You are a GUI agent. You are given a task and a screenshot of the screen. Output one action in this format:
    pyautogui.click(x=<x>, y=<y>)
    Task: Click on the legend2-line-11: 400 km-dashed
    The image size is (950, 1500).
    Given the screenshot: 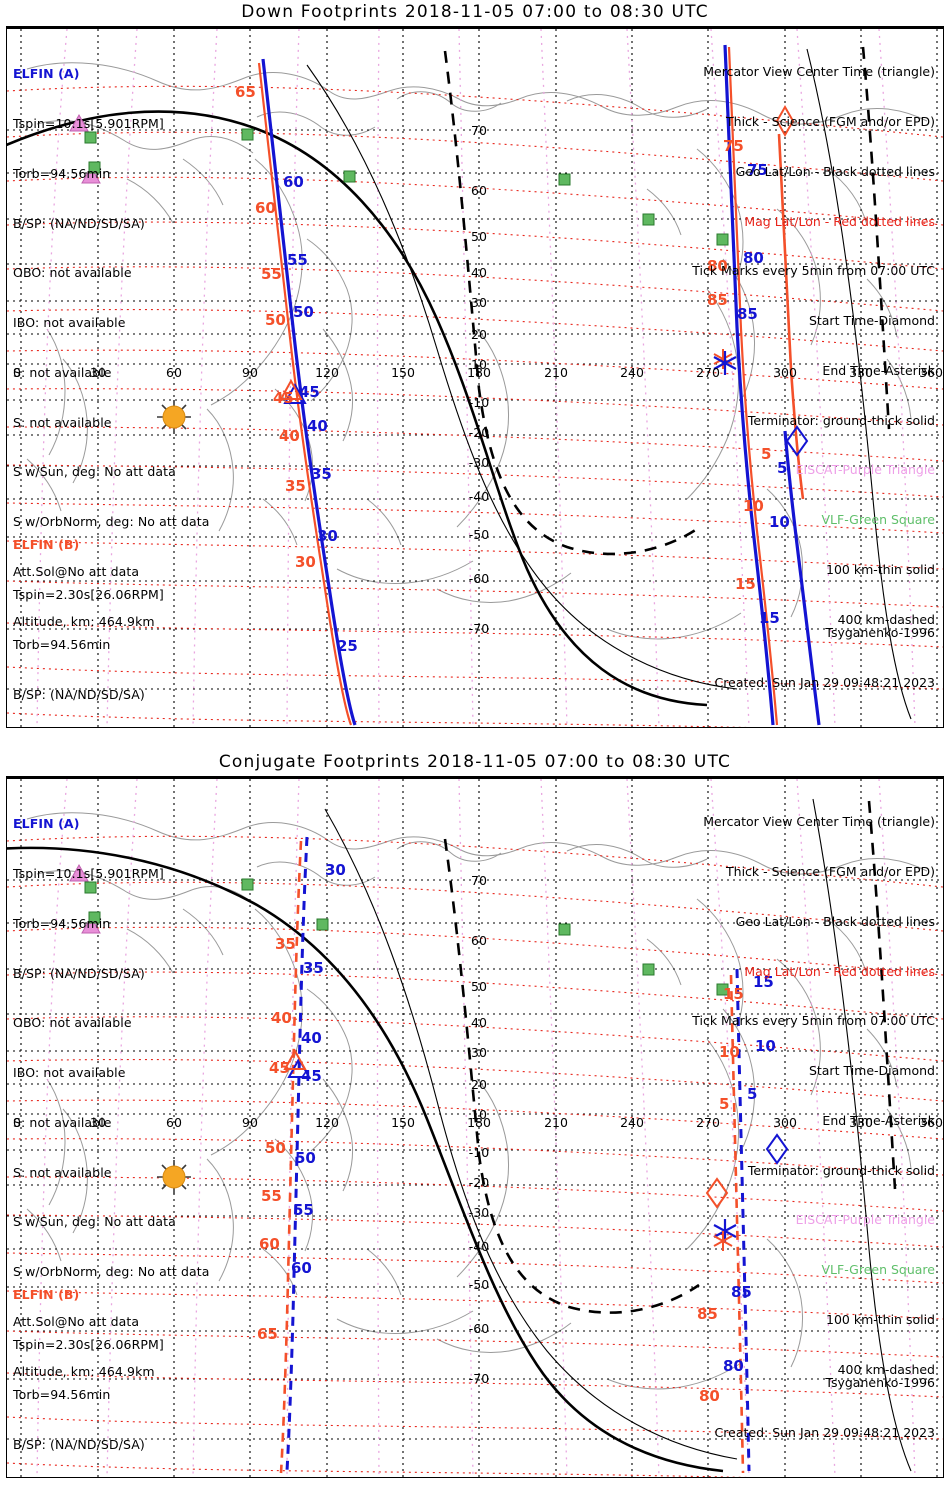 What is the action you would take?
    pyautogui.click(x=886, y=1369)
    